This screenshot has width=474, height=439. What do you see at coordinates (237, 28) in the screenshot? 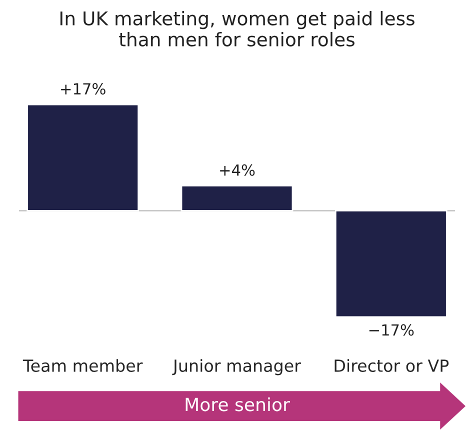
I see `chart-title: In UK marketing, women get paid less than men for senior roles` at bounding box center [237, 28].